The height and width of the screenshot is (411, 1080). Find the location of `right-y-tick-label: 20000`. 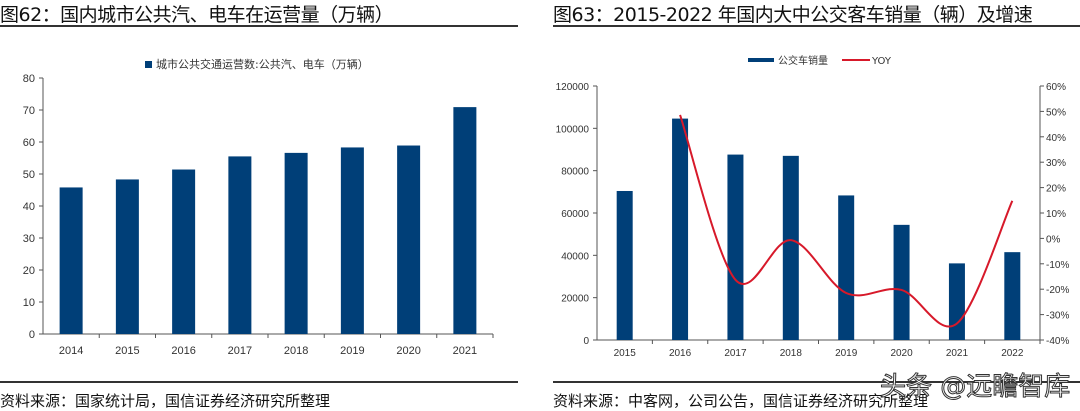

right-y-tick-label: 20000 is located at coordinates (575, 299).